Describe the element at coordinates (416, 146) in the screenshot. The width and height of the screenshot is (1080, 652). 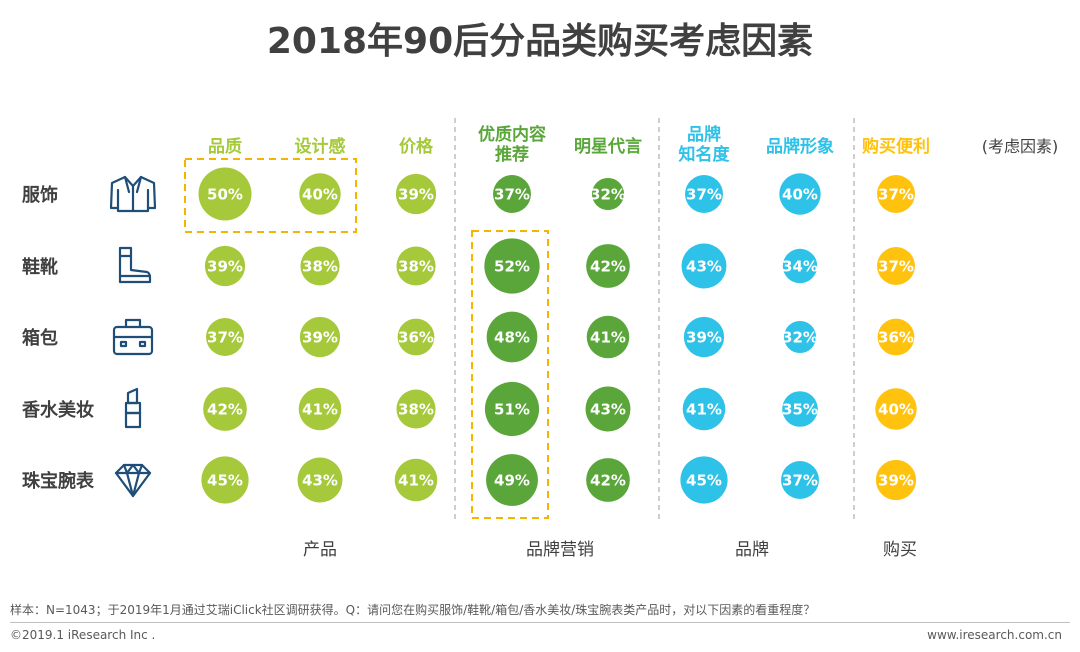
I see `factor-header: 价格` at that location.